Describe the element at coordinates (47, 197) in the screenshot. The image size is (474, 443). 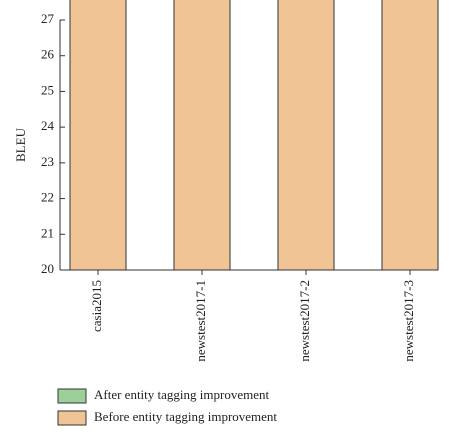
I see `y-tick-label: 22` at that location.